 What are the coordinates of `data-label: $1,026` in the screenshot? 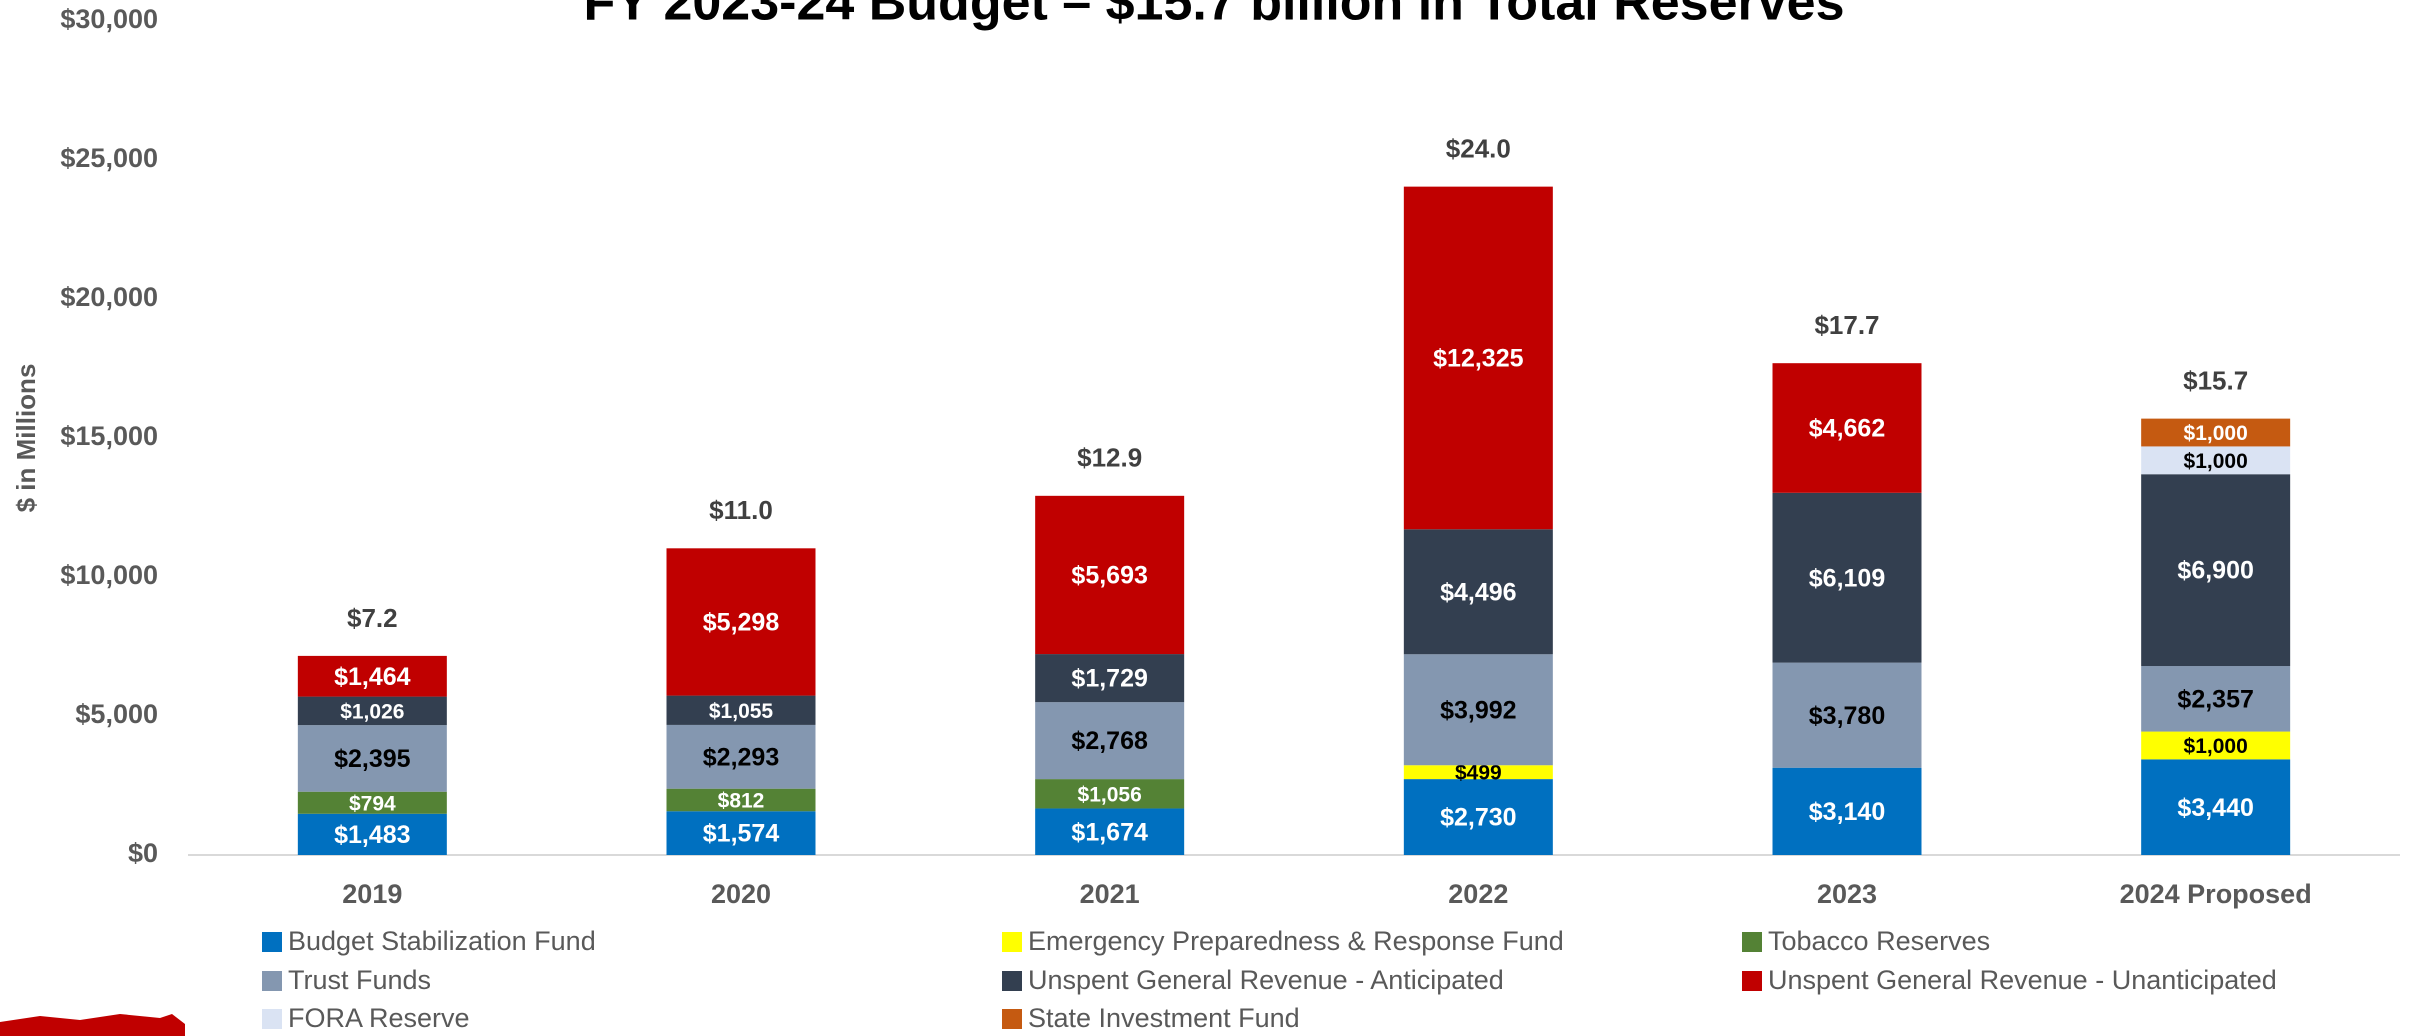 It's located at (372, 711).